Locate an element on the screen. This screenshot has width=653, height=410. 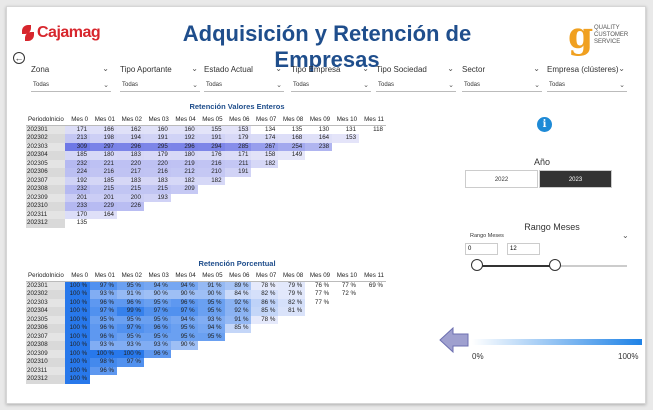
cajamag-logo: Cajamag is located at coordinates (61, 33).